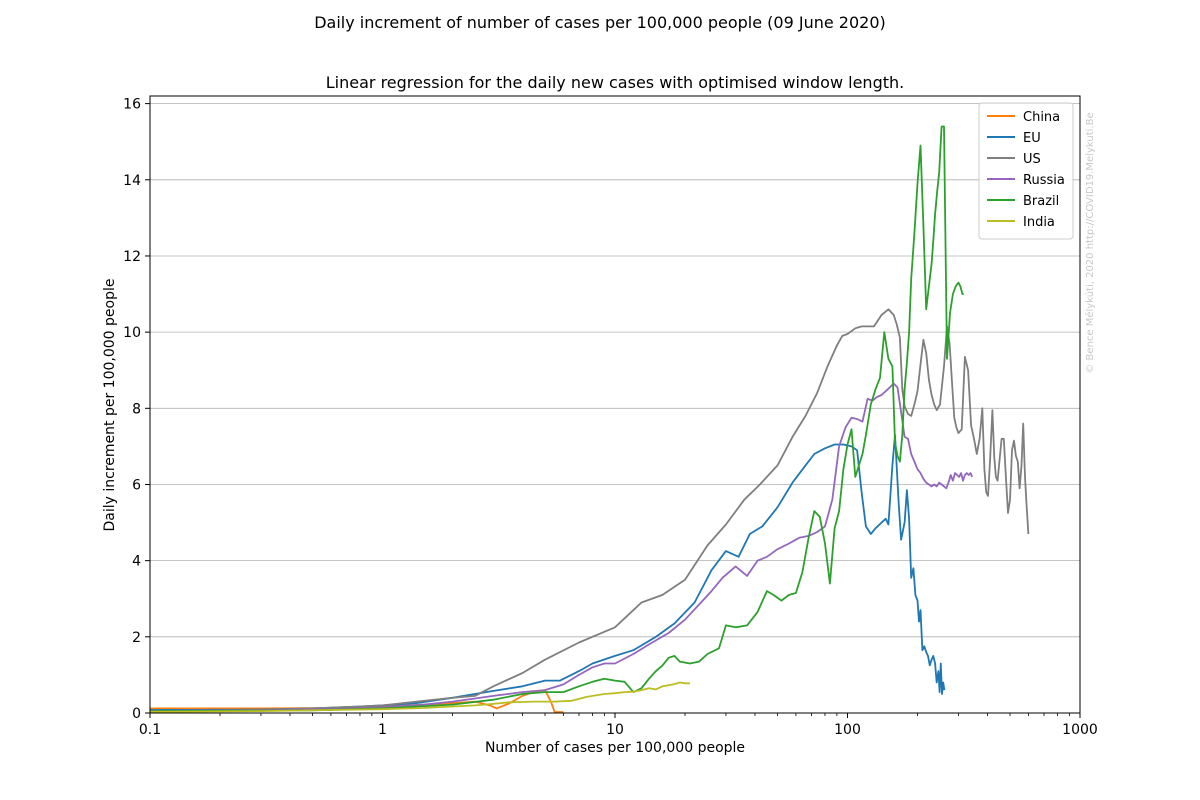 This screenshot has width=1200, height=800. What do you see at coordinates (136, 562) in the screenshot?
I see `y-tick-label: 4` at bounding box center [136, 562].